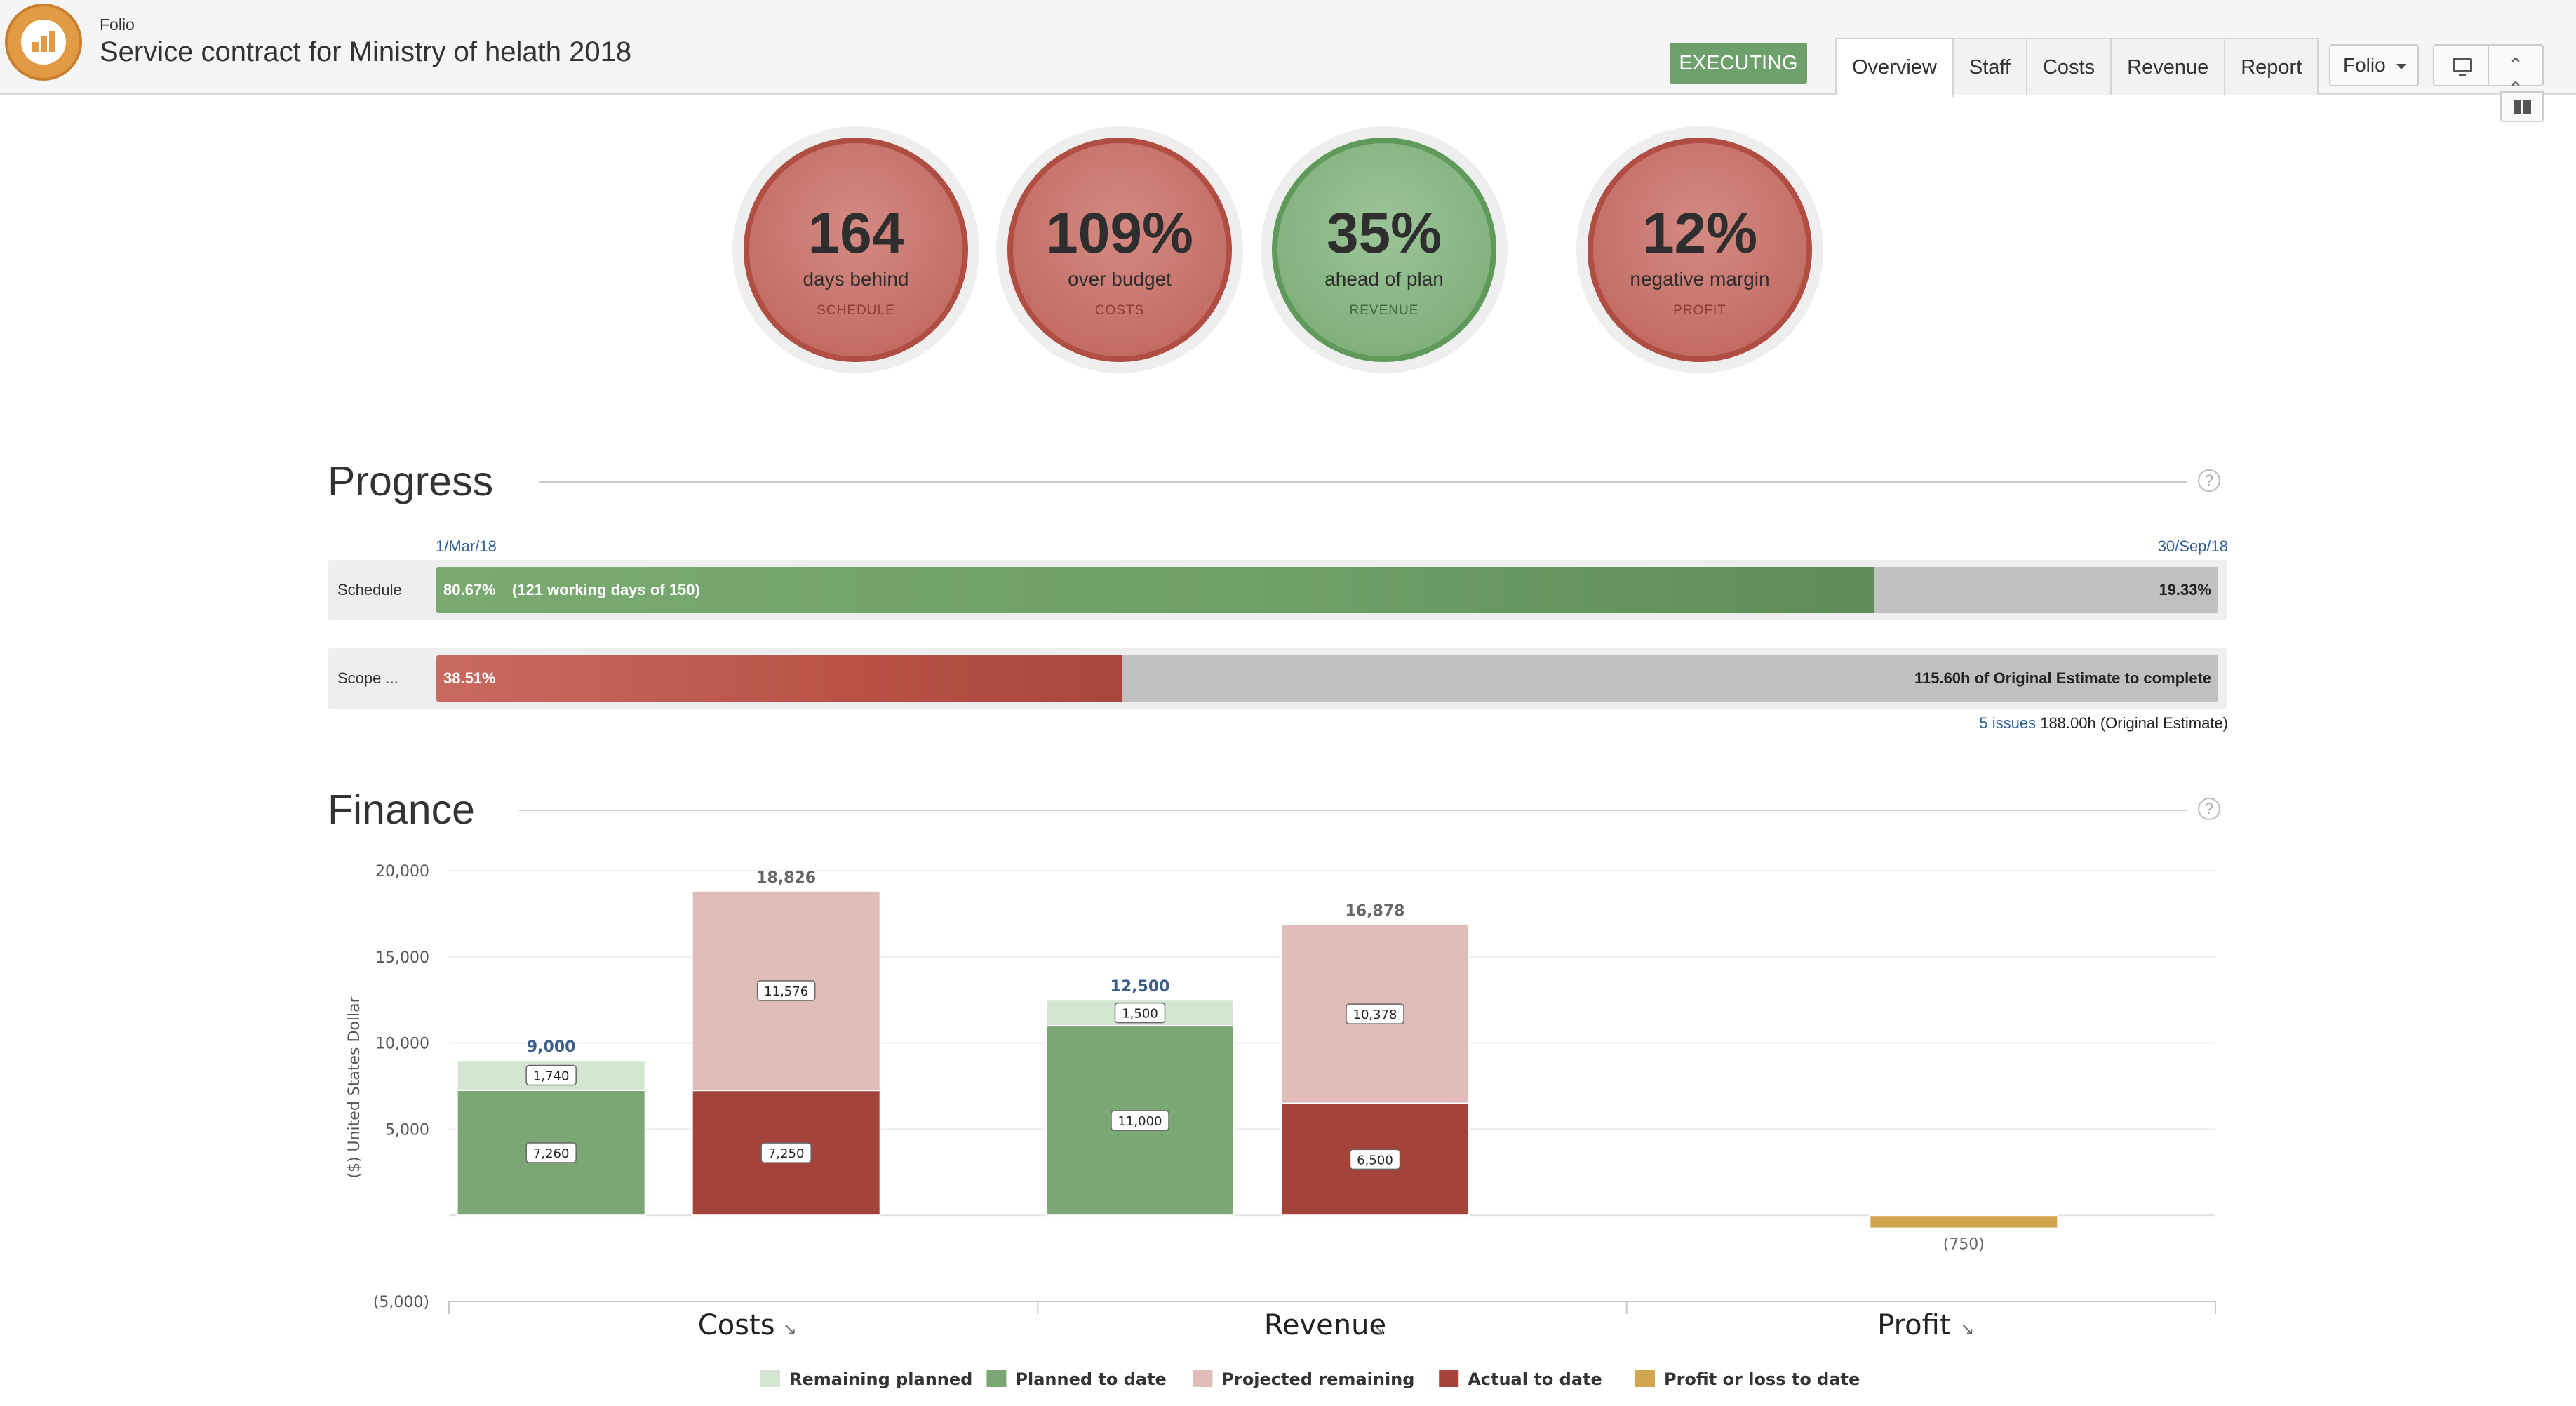  What do you see at coordinates (1384, 233) in the screenshot?
I see `kpi-revenue-value: 35%` at bounding box center [1384, 233].